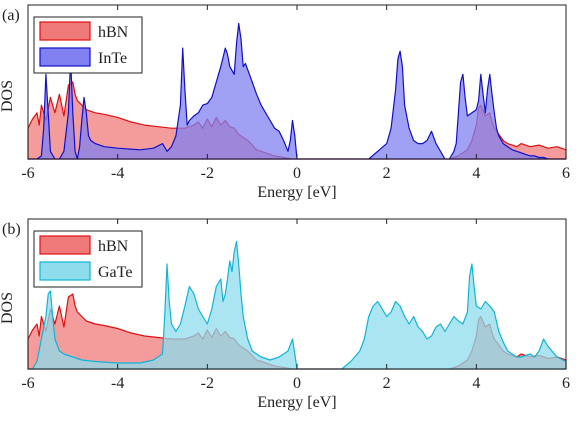  What do you see at coordinates (88, 45) in the screenshot?
I see `legend: hBN InTe` at bounding box center [88, 45].